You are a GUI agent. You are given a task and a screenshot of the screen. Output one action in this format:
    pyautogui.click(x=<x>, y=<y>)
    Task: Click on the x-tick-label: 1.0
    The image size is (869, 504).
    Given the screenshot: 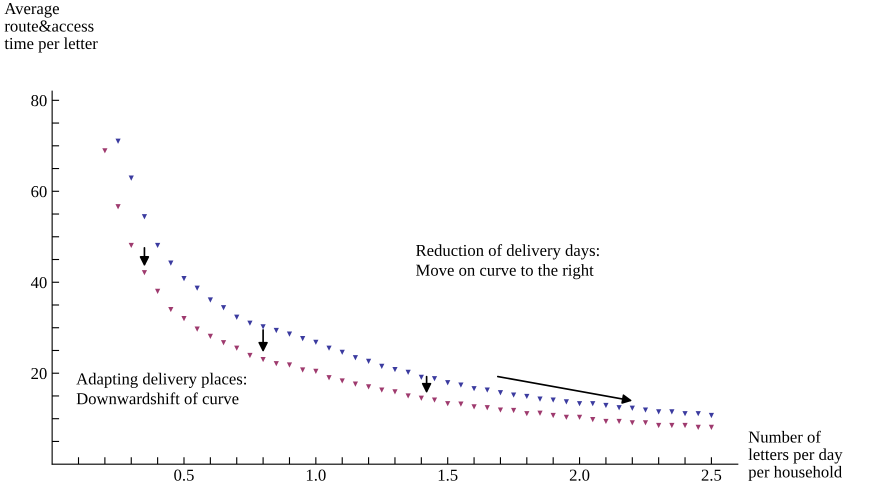 What is the action you would take?
    pyautogui.click(x=316, y=475)
    